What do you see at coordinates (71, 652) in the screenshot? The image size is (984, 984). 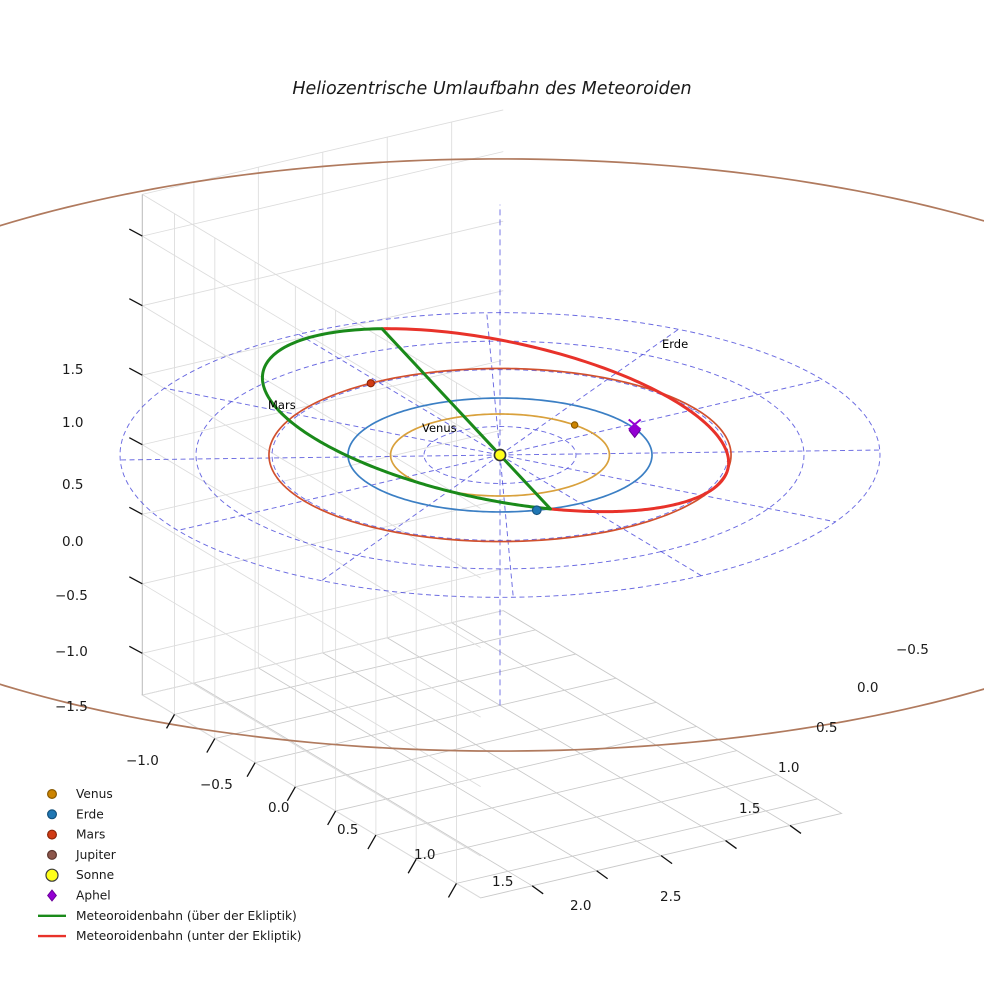 I see `z-tick-label-5: −1.0` at bounding box center [71, 652].